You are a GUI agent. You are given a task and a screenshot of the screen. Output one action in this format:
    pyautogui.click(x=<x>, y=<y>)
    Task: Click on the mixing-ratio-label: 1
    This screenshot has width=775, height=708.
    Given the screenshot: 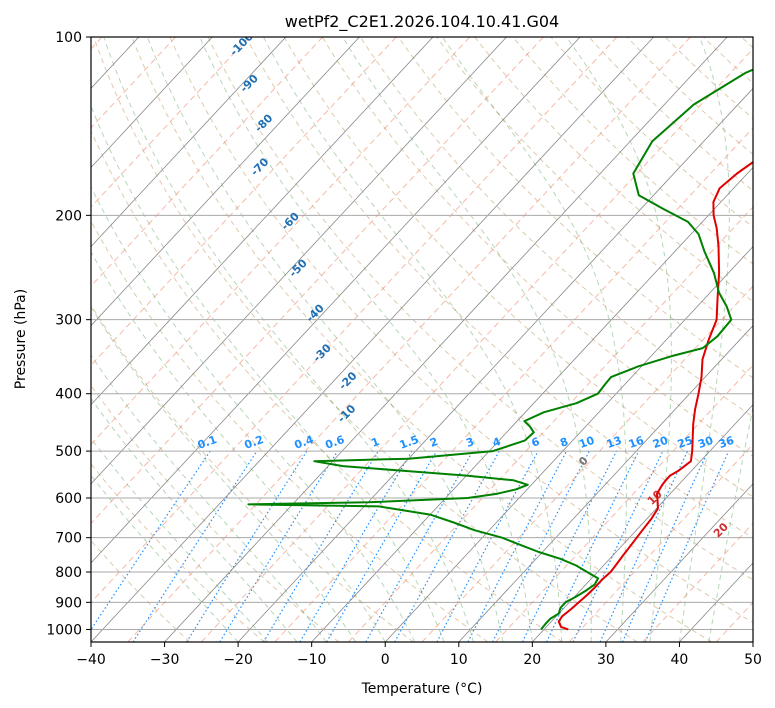 What is the action you would take?
    pyautogui.click(x=376, y=442)
    